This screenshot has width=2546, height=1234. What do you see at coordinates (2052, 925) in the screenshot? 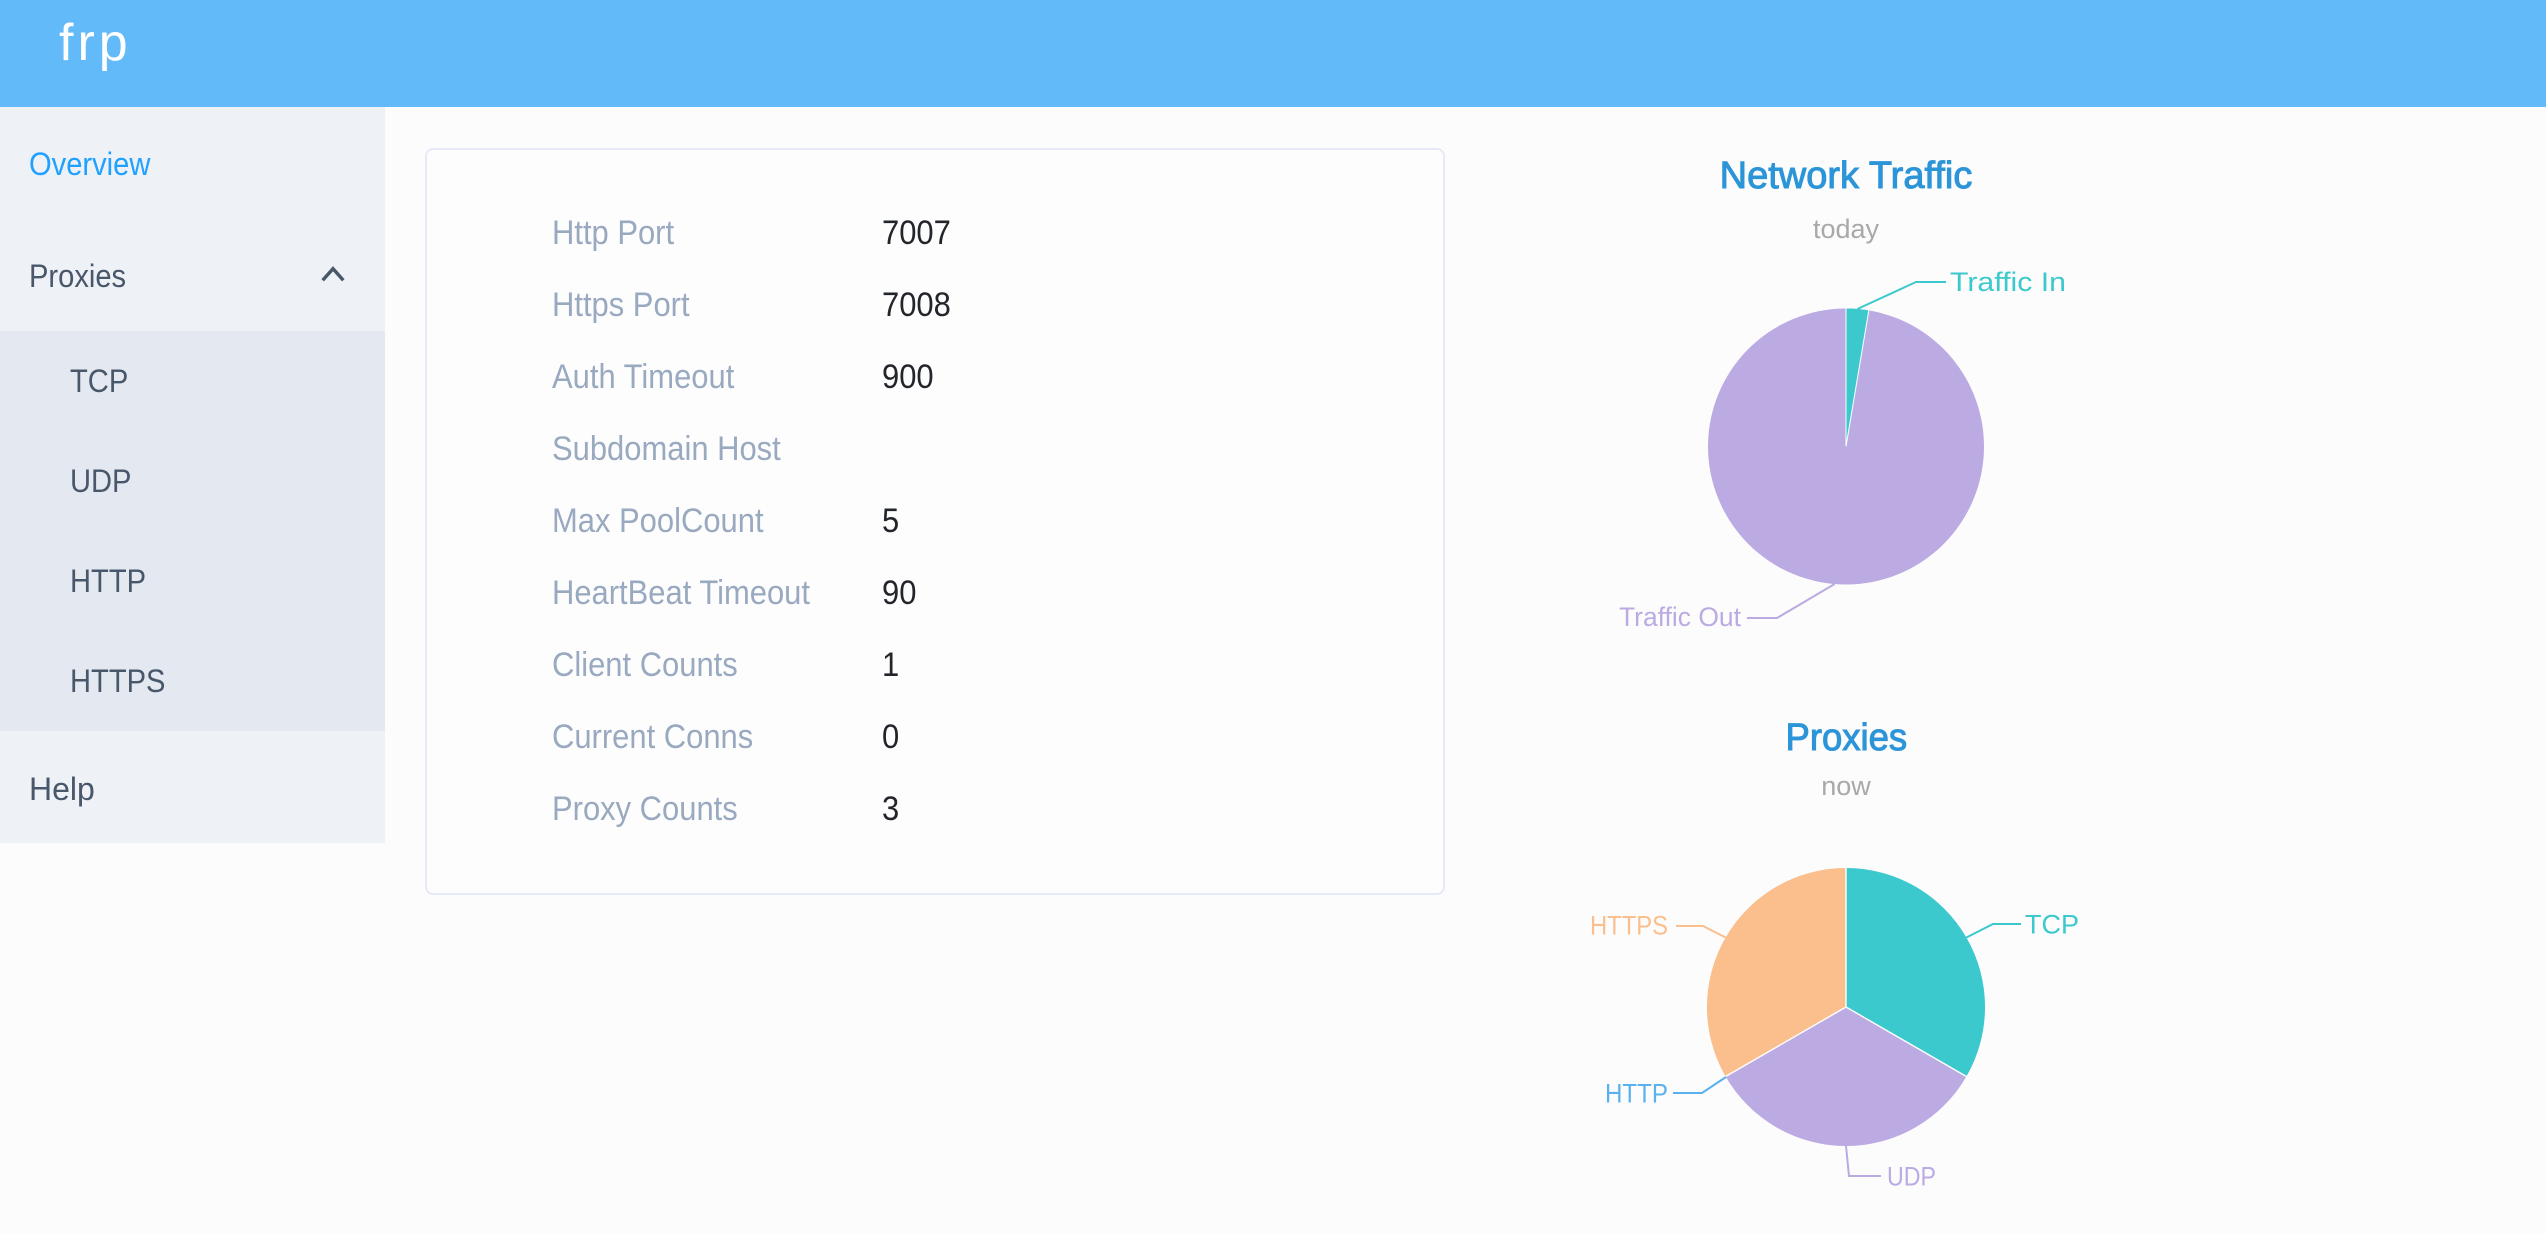
I see `svg-text: TCP` at bounding box center [2052, 925].